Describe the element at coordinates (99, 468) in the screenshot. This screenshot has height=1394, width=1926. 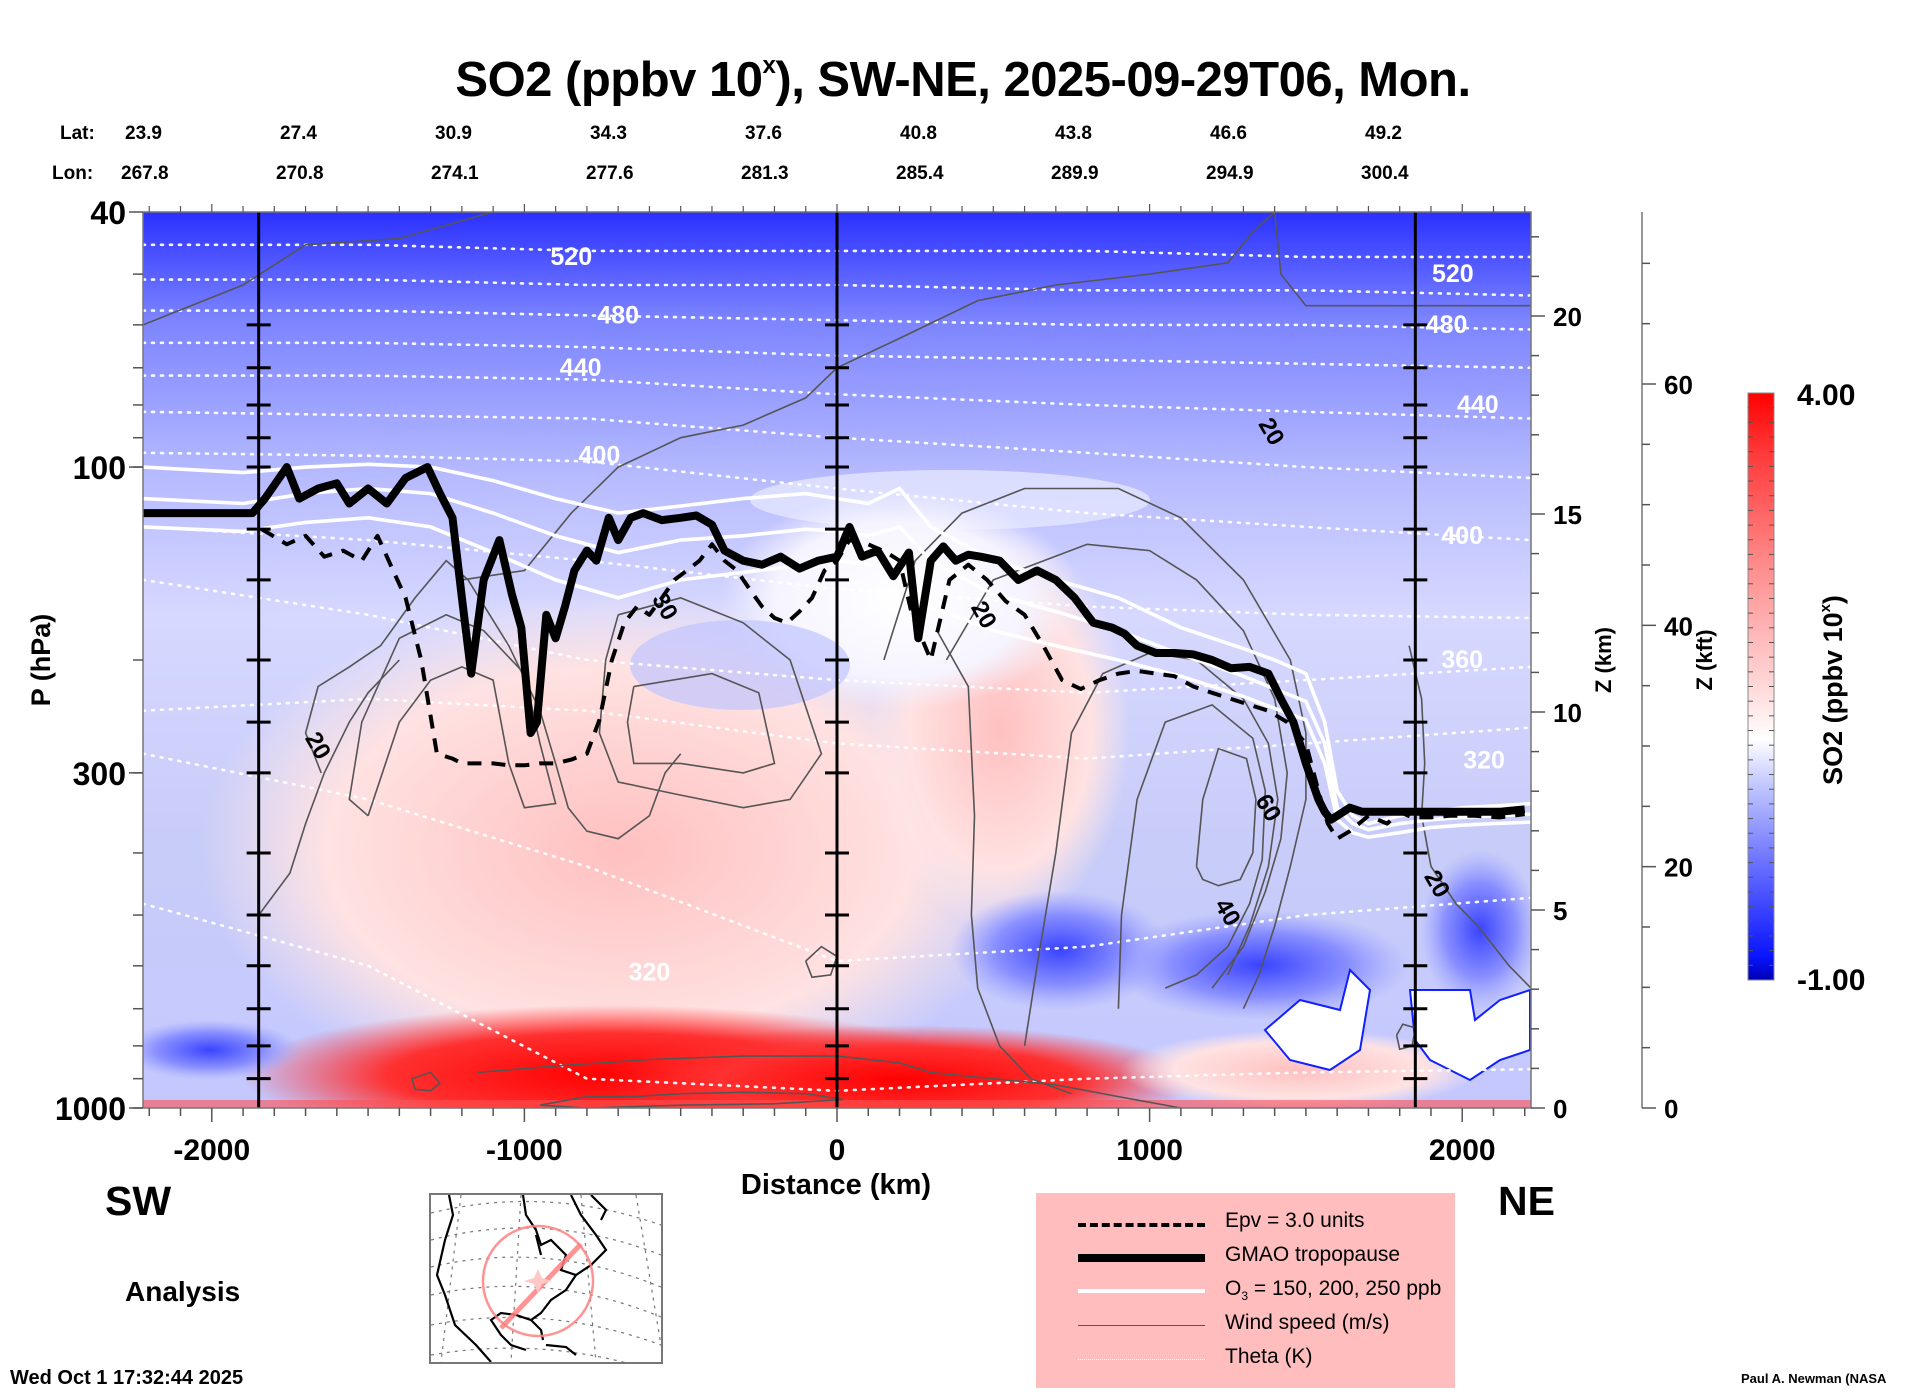
I see `y-tick-label: 100` at that location.